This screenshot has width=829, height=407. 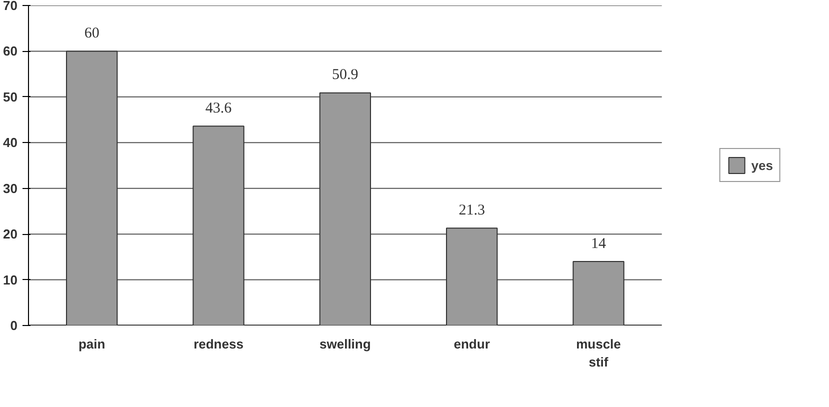 I want to click on x-tick-label: muscle stif, so click(x=598, y=353).